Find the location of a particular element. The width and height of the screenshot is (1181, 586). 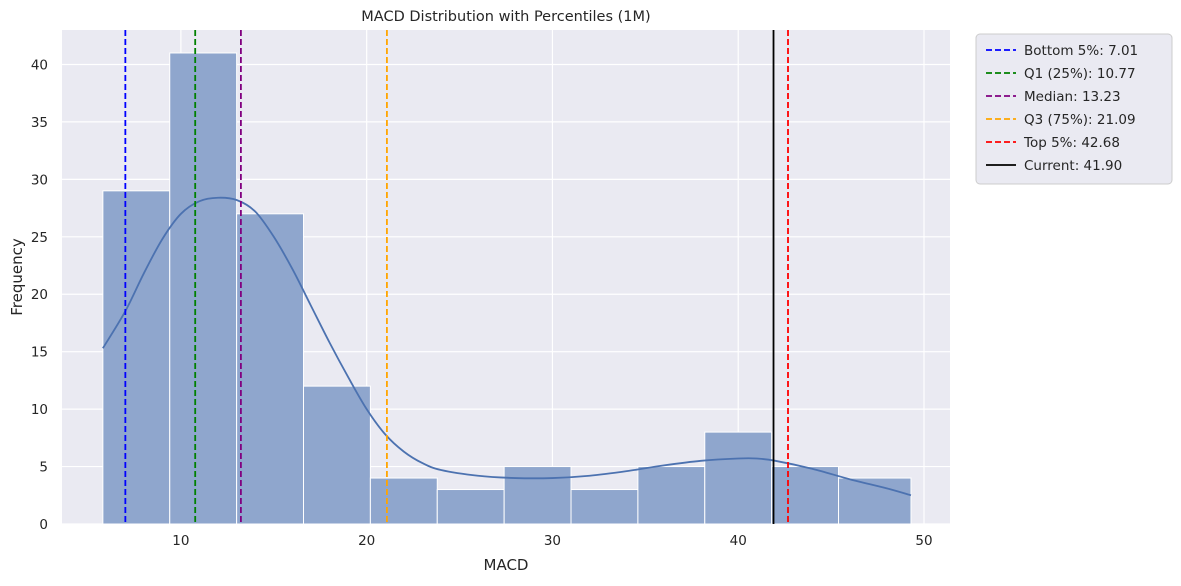

legend-label: Top 5%: 42.68 is located at coordinates (1071, 143).